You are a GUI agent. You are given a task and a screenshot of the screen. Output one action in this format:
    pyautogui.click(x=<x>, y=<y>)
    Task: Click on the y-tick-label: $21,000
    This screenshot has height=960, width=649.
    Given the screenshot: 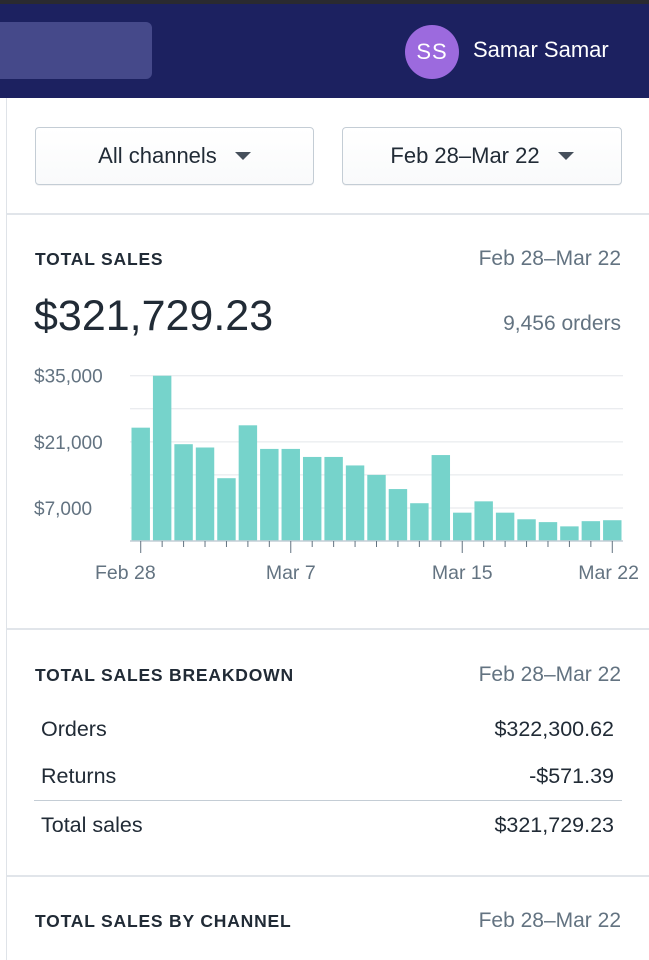 What is the action you would take?
    pyautogui.click(x=68, y=443)
    